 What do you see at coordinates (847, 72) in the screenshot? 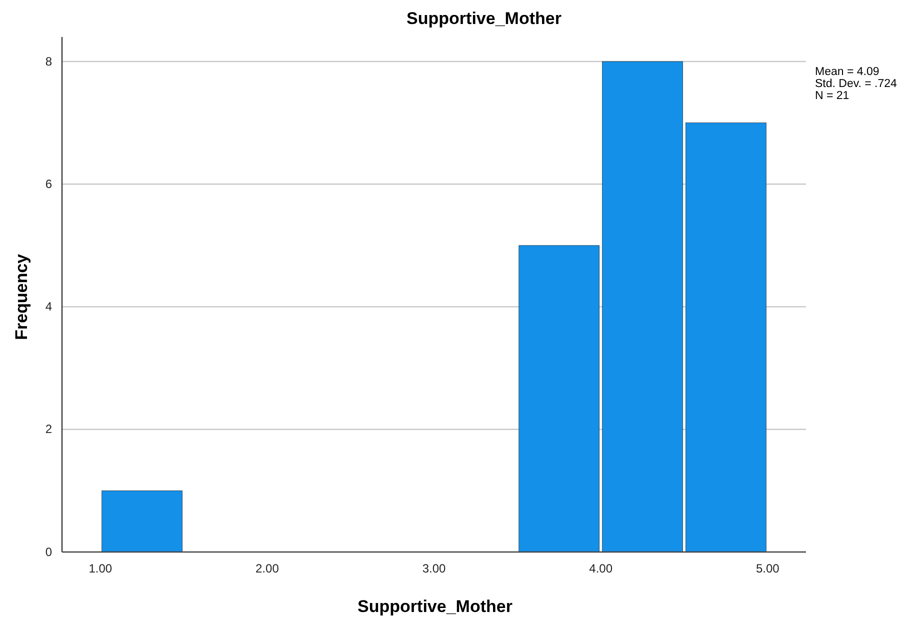
I see `text: Mean = 4.09` at bounding box center [847, 72].